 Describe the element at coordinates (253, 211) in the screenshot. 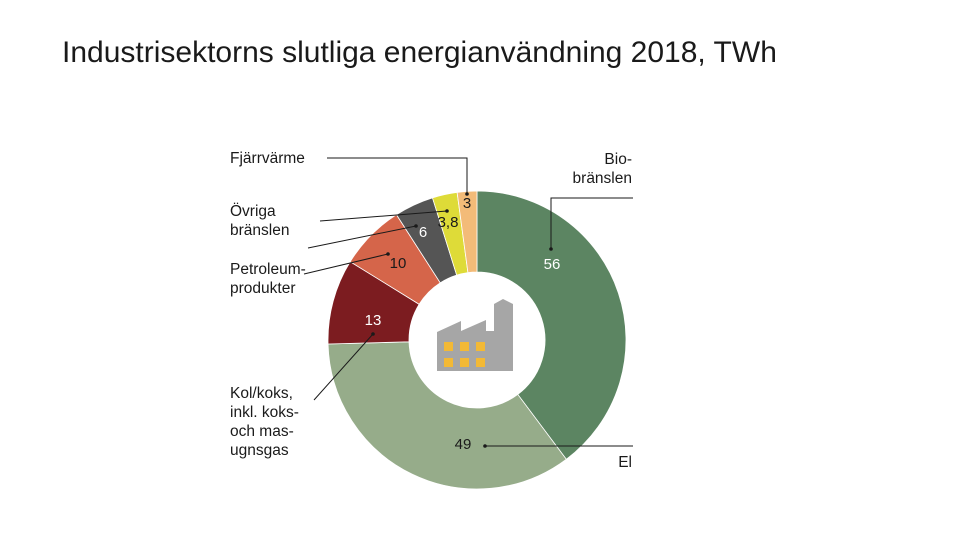

I see `category-label-line: Övriga` at that location.